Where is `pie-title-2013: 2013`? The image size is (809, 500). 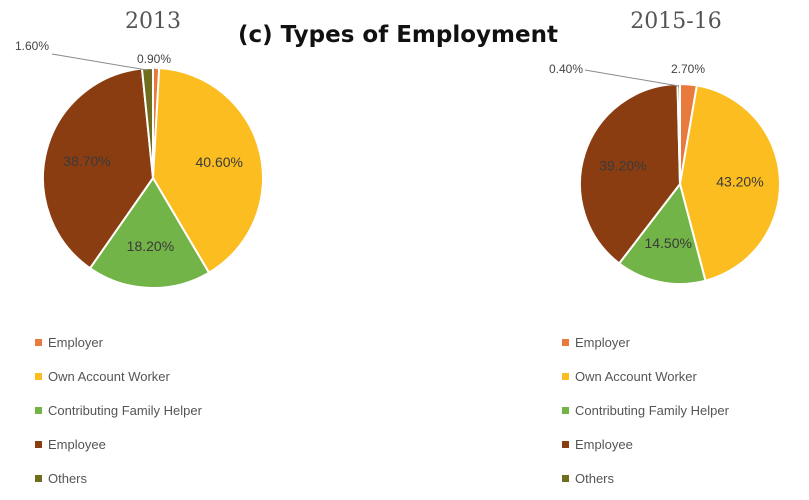 pie-title-2013: 2013 is located at coordinates (153, 21).